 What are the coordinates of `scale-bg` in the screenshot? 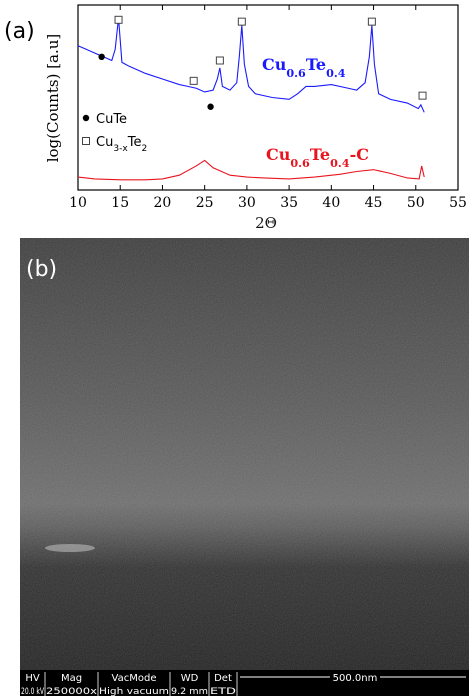 It's located at (355, 676).